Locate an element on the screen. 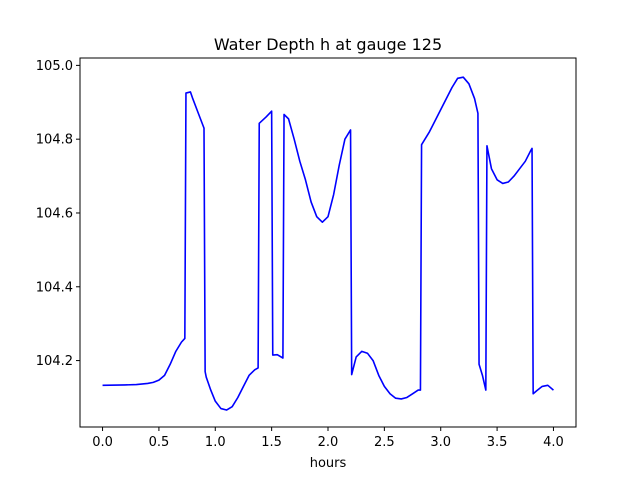 Image resolution: width=640 pixels, height=480 pixels. x-axis-label: hours is located at coordinates (328, 463).